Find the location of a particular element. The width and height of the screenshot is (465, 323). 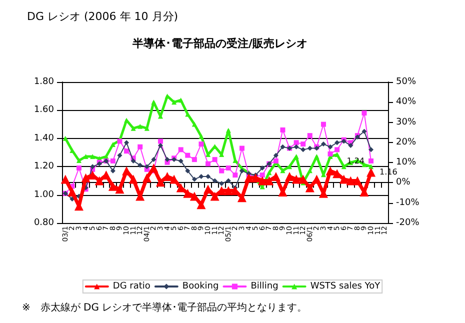

y-tick-label: 1.80 is located at coordinates (44, 82).